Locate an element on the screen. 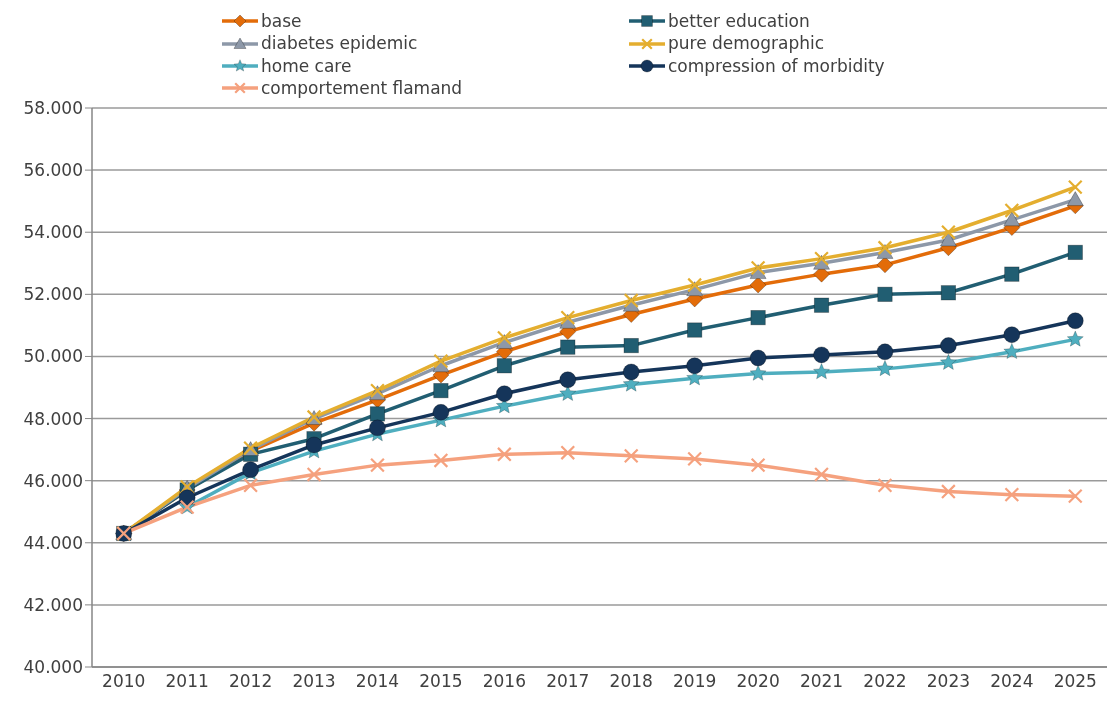 The height and width of the screenshot is (704, 1107). legend-label: pure demographic is located at coordinates (746, 43).